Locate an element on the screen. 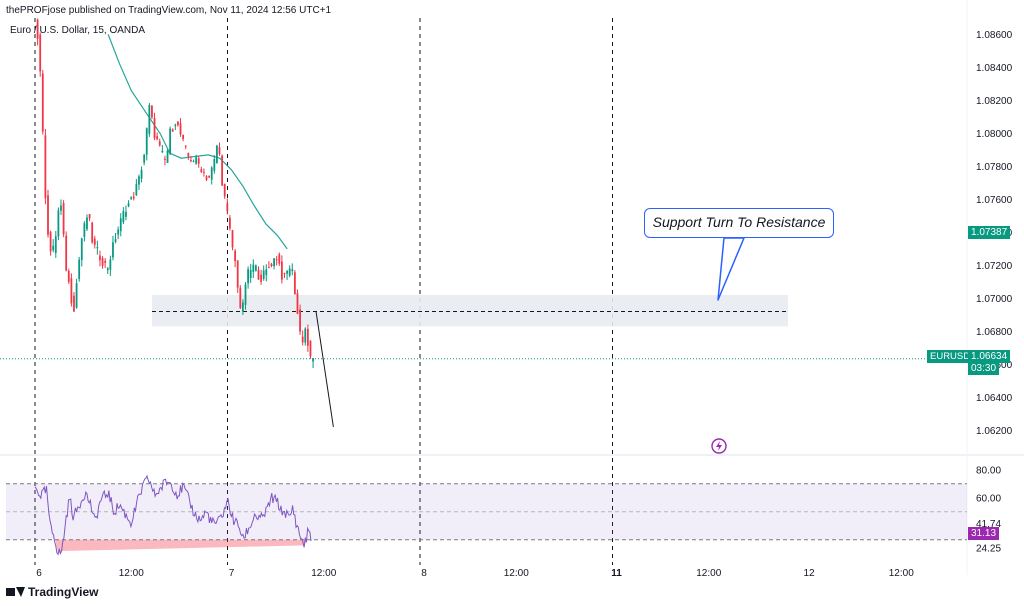 This screenshot has height=606, width=1024. countdown-badge: 03:30 is located at coordinates (984, 368).